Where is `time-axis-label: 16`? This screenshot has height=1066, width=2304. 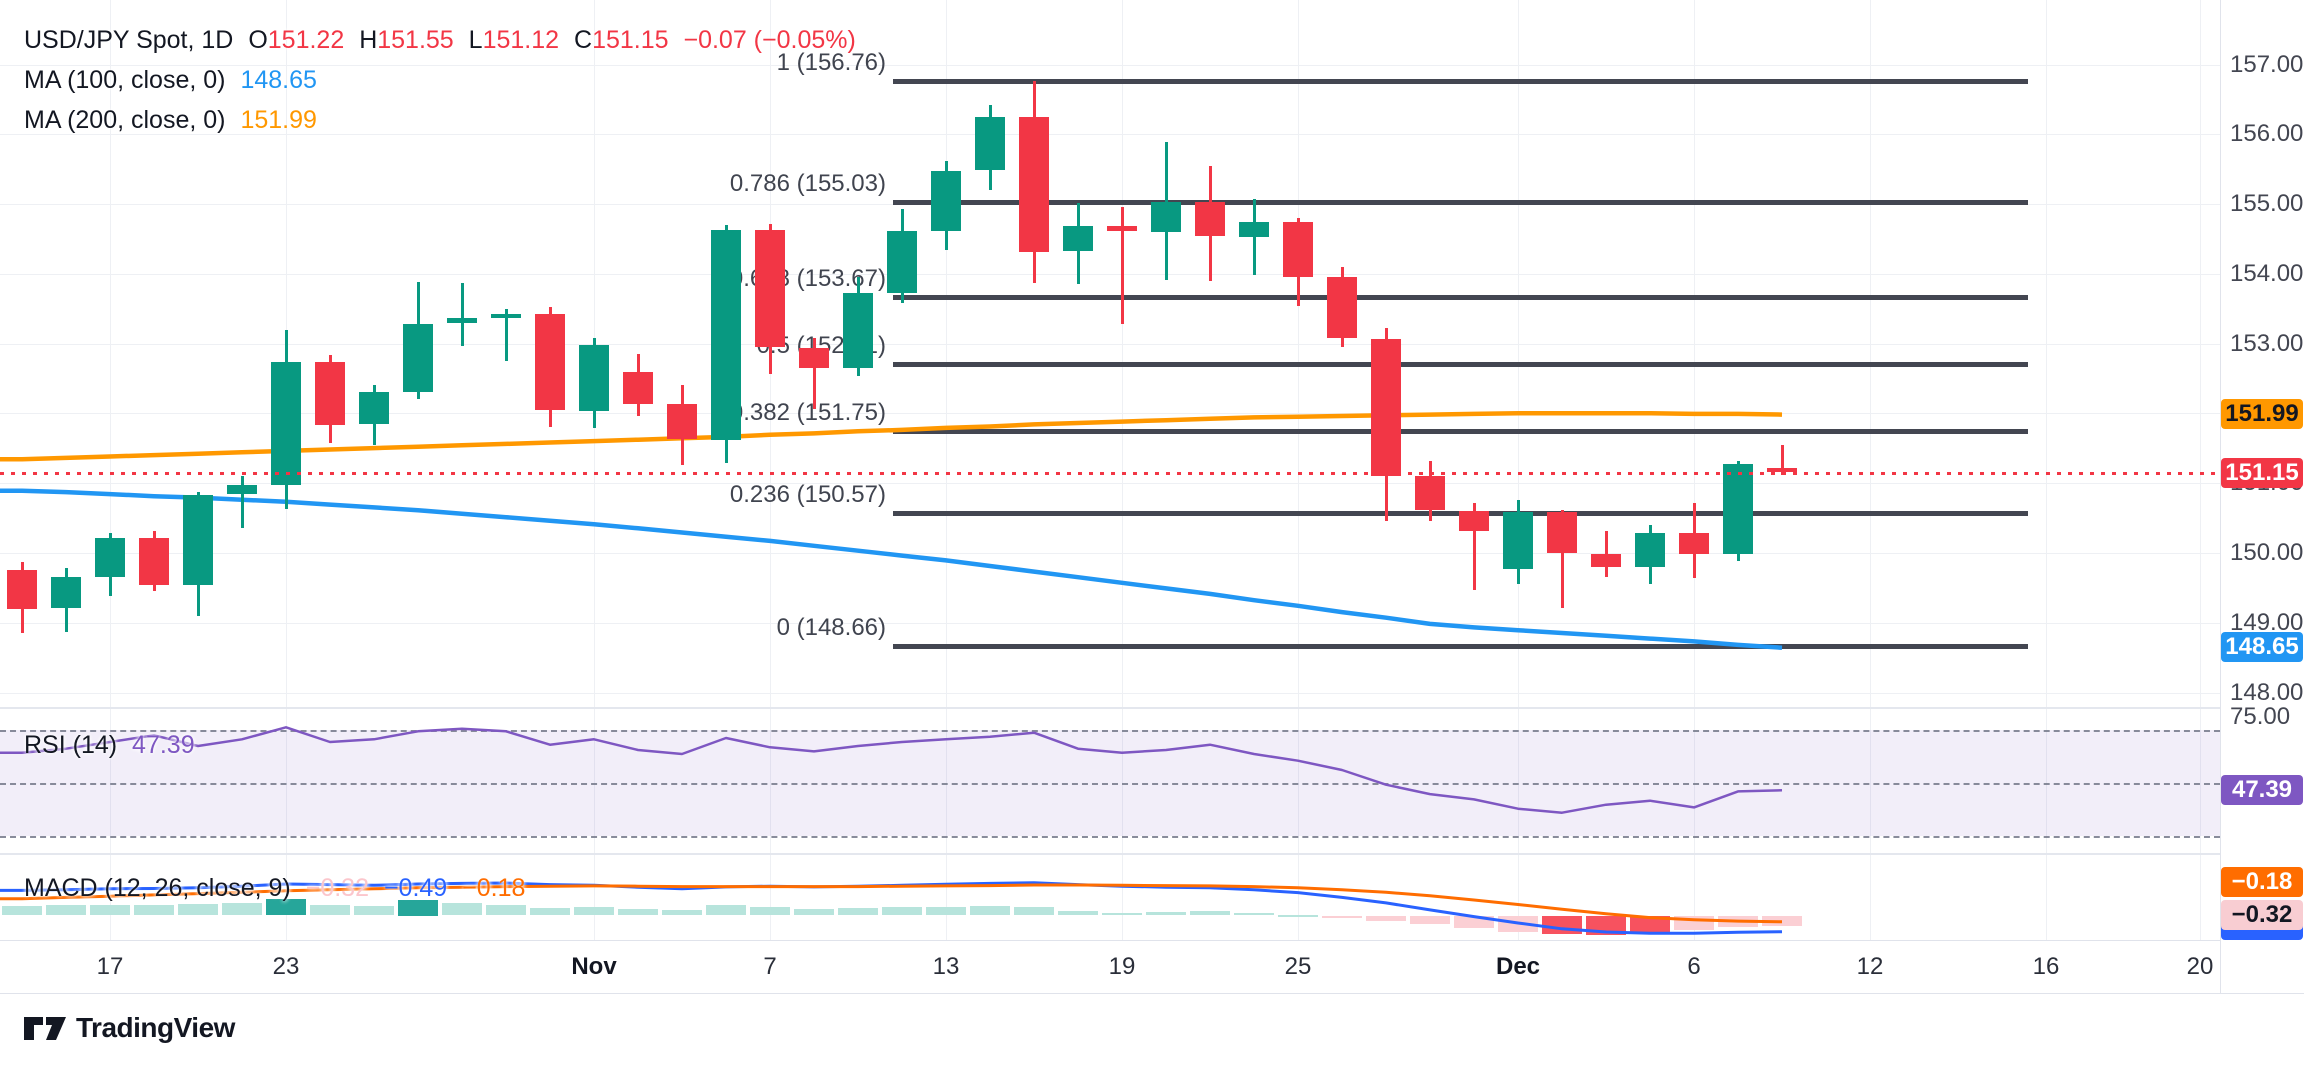
time-axis-label: 16 is located at coordinates (2046, 966).